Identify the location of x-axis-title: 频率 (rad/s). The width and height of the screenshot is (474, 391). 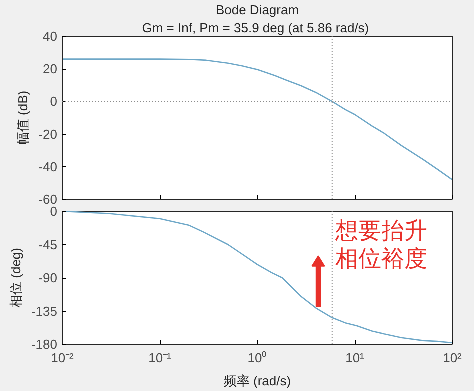
(258, 381).